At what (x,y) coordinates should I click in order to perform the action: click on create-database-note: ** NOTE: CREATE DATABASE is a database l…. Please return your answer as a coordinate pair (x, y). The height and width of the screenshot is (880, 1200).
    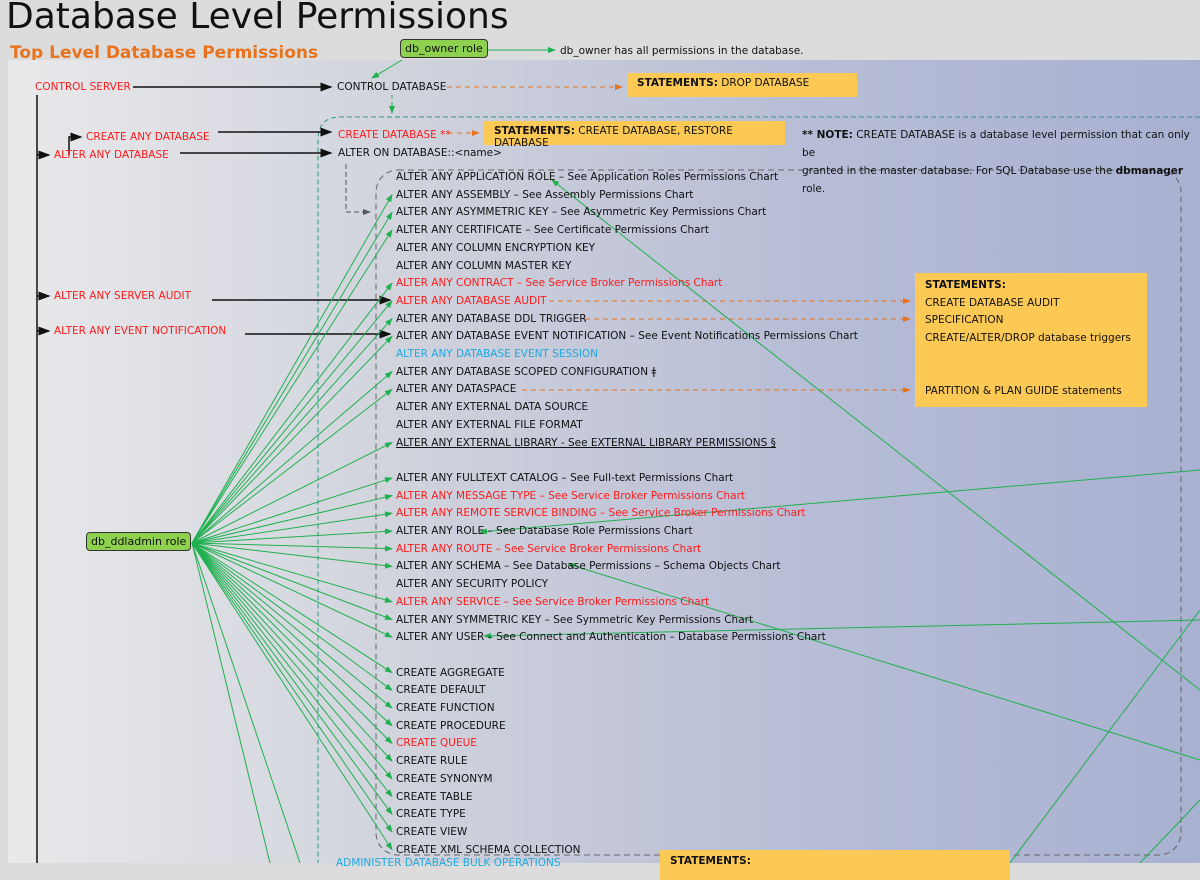
    Looking at the image, I should click on (999, 162).